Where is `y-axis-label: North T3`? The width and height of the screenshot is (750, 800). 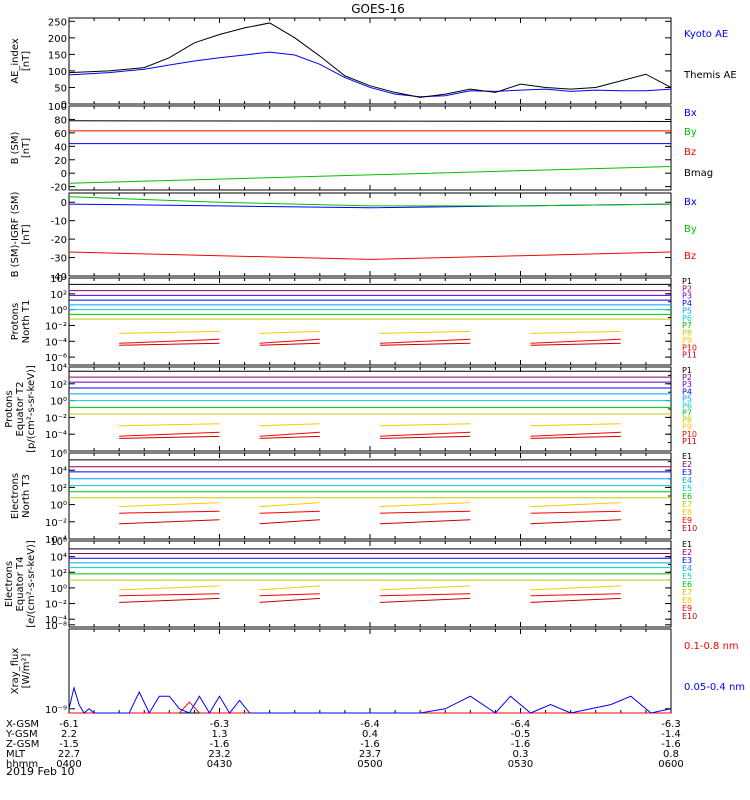
y-axis-label: North T3 is located at coordinates (26, 496).